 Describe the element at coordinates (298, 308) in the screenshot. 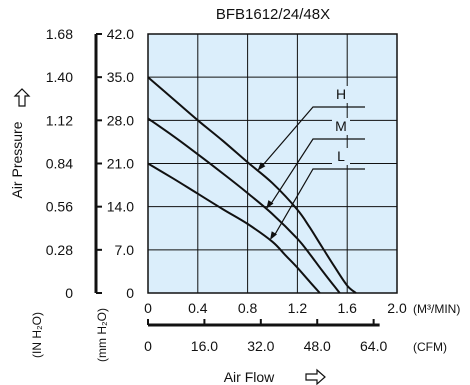

I see `x-tick-label: 1.2` at that location.